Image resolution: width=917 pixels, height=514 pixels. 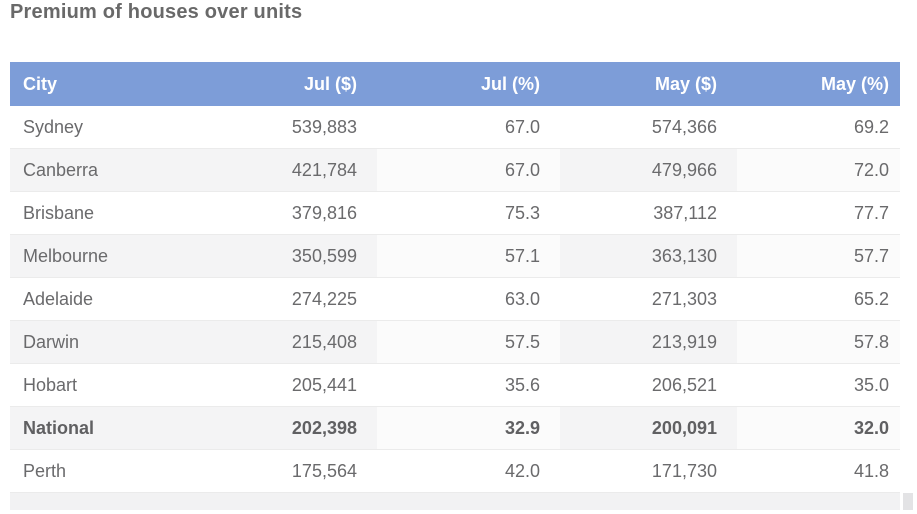 I want to click on table-row: Canberra 421,784 67.0 479,966 72.0, so click(x=455, y=170).